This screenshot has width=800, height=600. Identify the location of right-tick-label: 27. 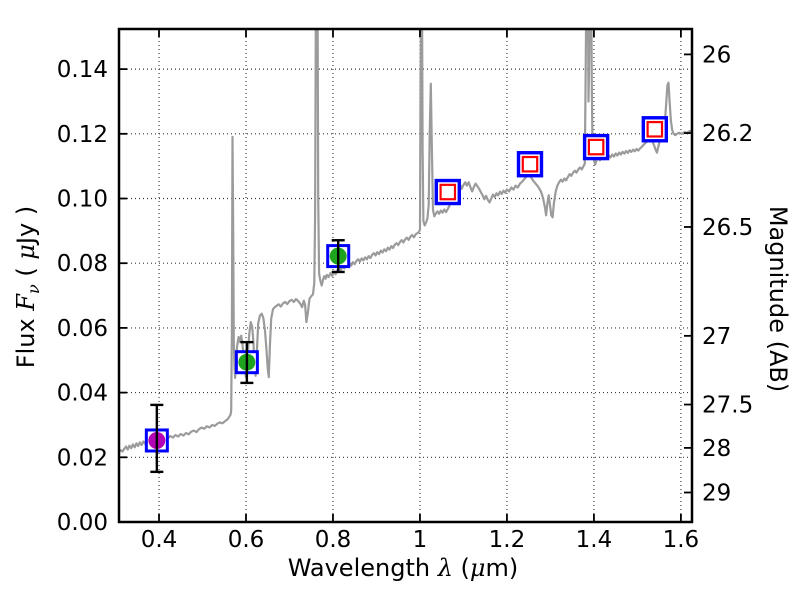
(716, 337).